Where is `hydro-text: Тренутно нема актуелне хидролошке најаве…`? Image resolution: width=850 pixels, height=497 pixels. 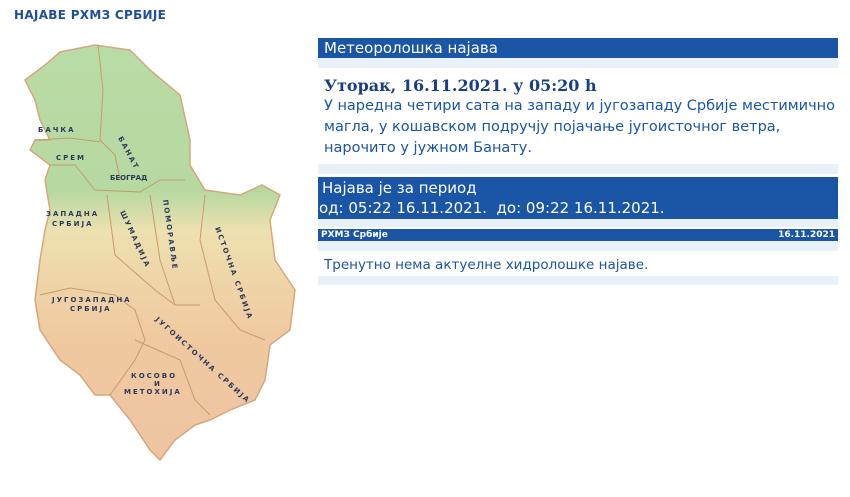
hydro-text: Тренутно нема актуелне хидролошке најаве… is located at coordinates (486, 265).